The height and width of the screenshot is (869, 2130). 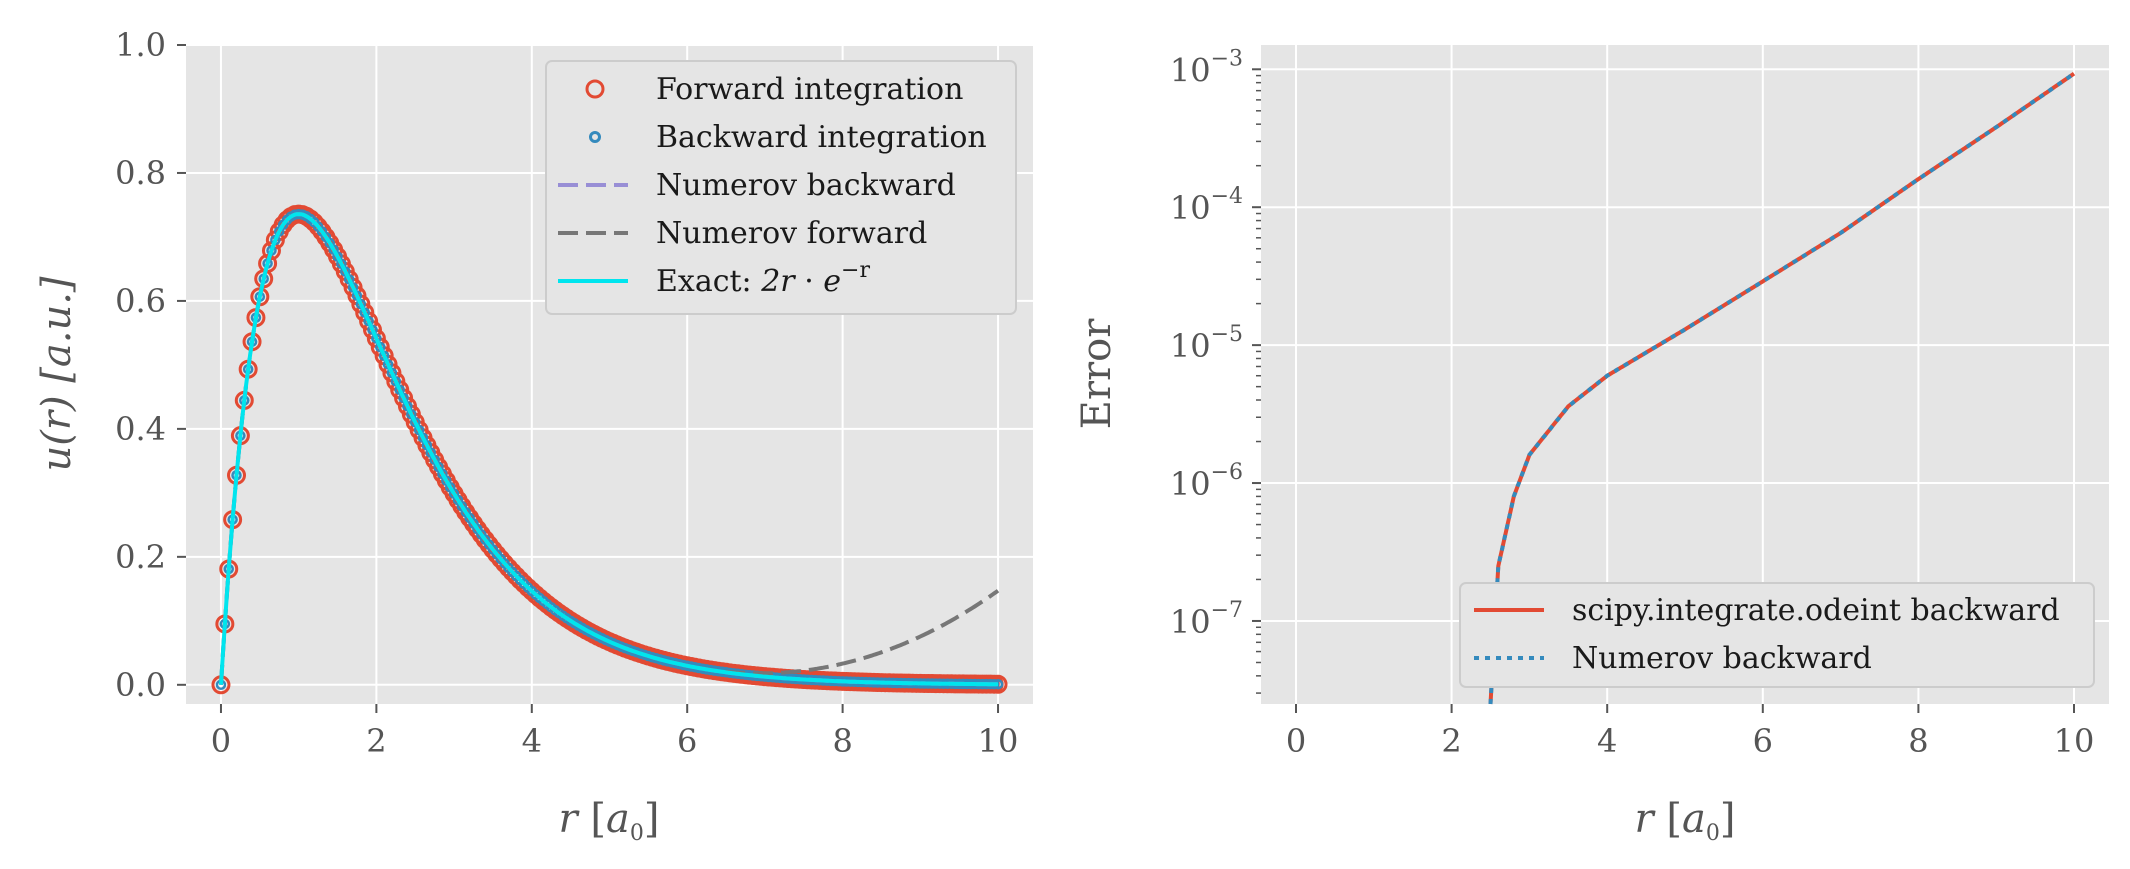 I want to click on right-xtick-label: 0, so click(x=1296, y=741).